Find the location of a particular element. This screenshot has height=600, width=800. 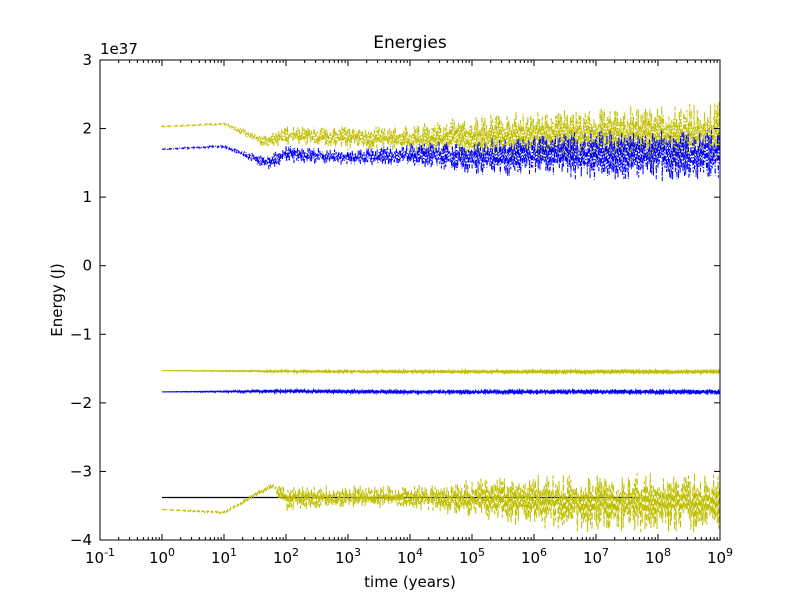

y-tick-label: 1 is located at coordinates (87, 197).